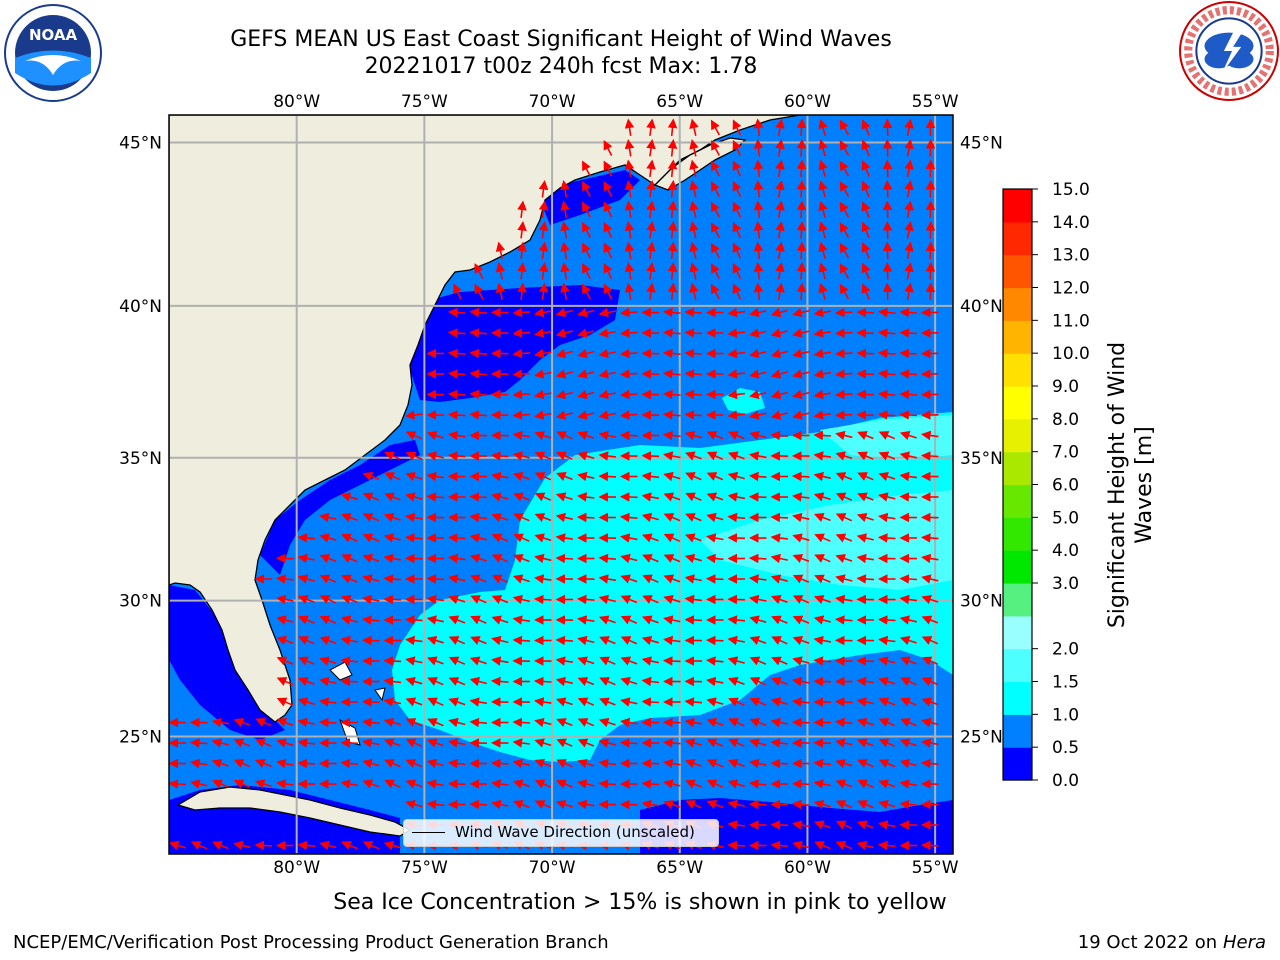  I want to click on lat-label-right: 35°N, so click(981, 459).